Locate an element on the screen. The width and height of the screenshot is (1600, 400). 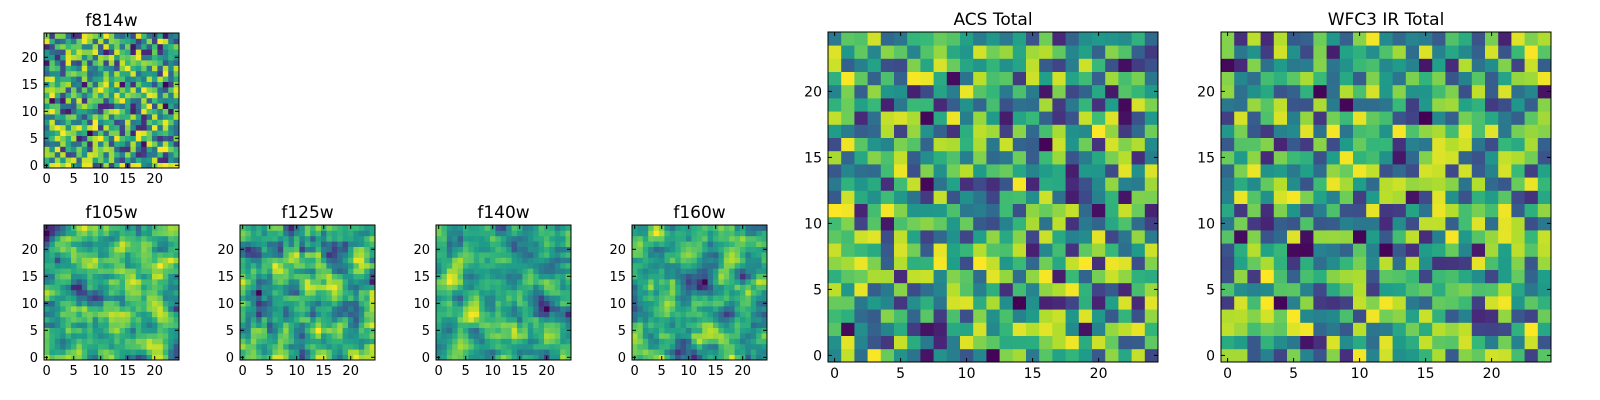
panel-title: f105w is located at coordinates (111, 213).